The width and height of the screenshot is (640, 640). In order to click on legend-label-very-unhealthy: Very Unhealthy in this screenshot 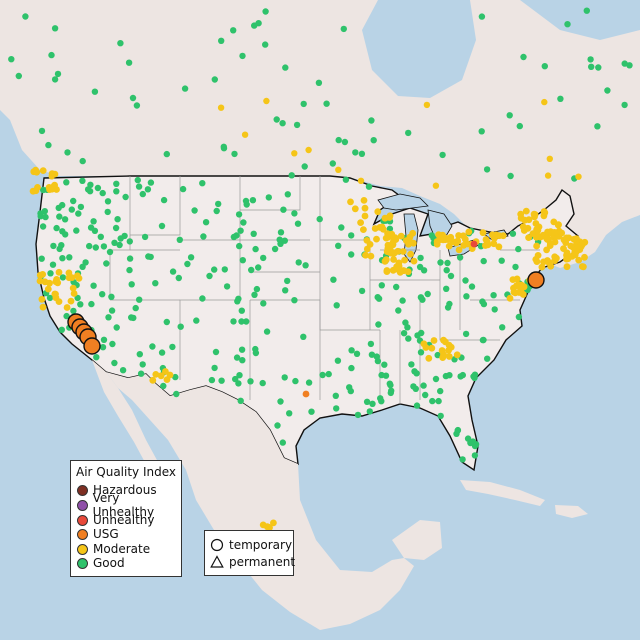, I will do `click(123, 505)`.